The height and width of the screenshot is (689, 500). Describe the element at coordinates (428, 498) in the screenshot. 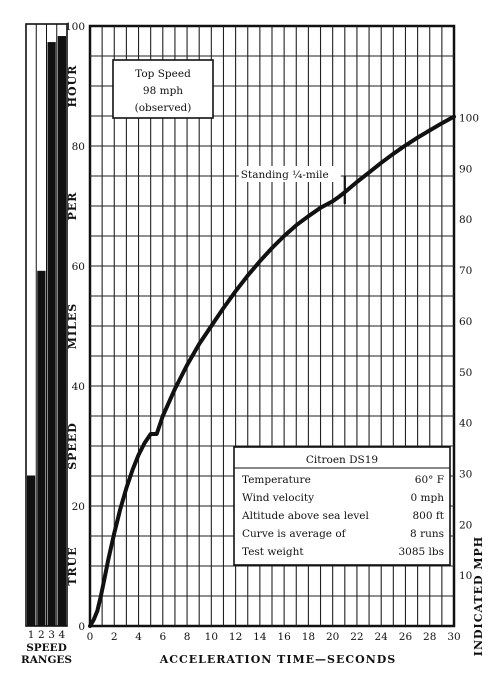

I see `info-box-value: 0 mph` at that location.